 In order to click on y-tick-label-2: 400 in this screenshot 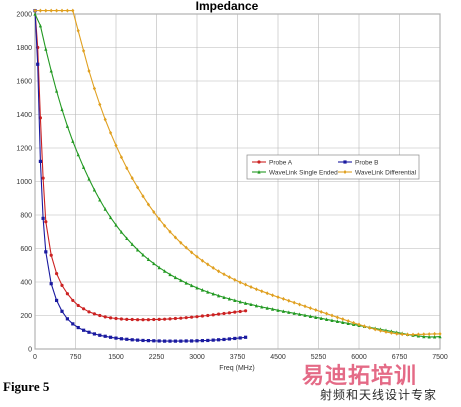, I will do `click(26, 283)`.